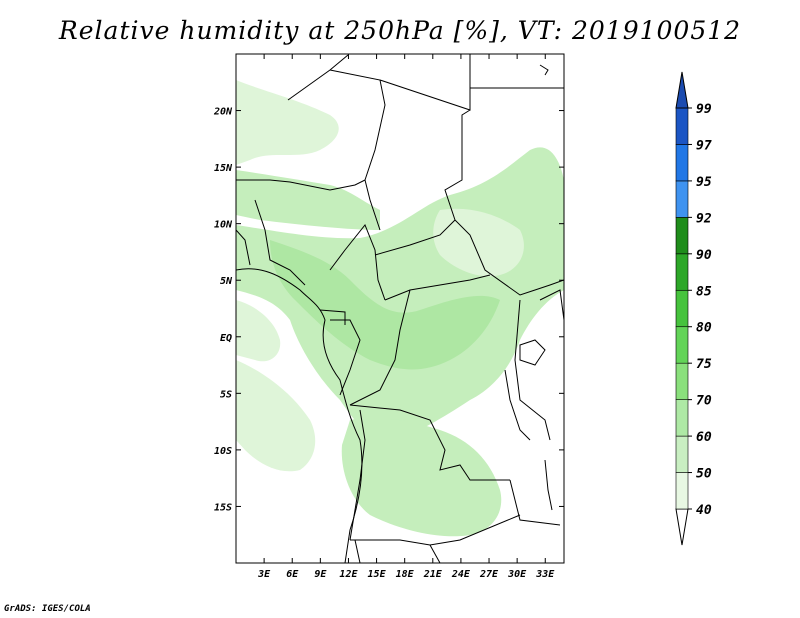 The height and width of the screenshot is (618, 800). What do you see at coordinates (345, 357) in the screenshot?
I see `border-congo` at bounding box center [345, 357].